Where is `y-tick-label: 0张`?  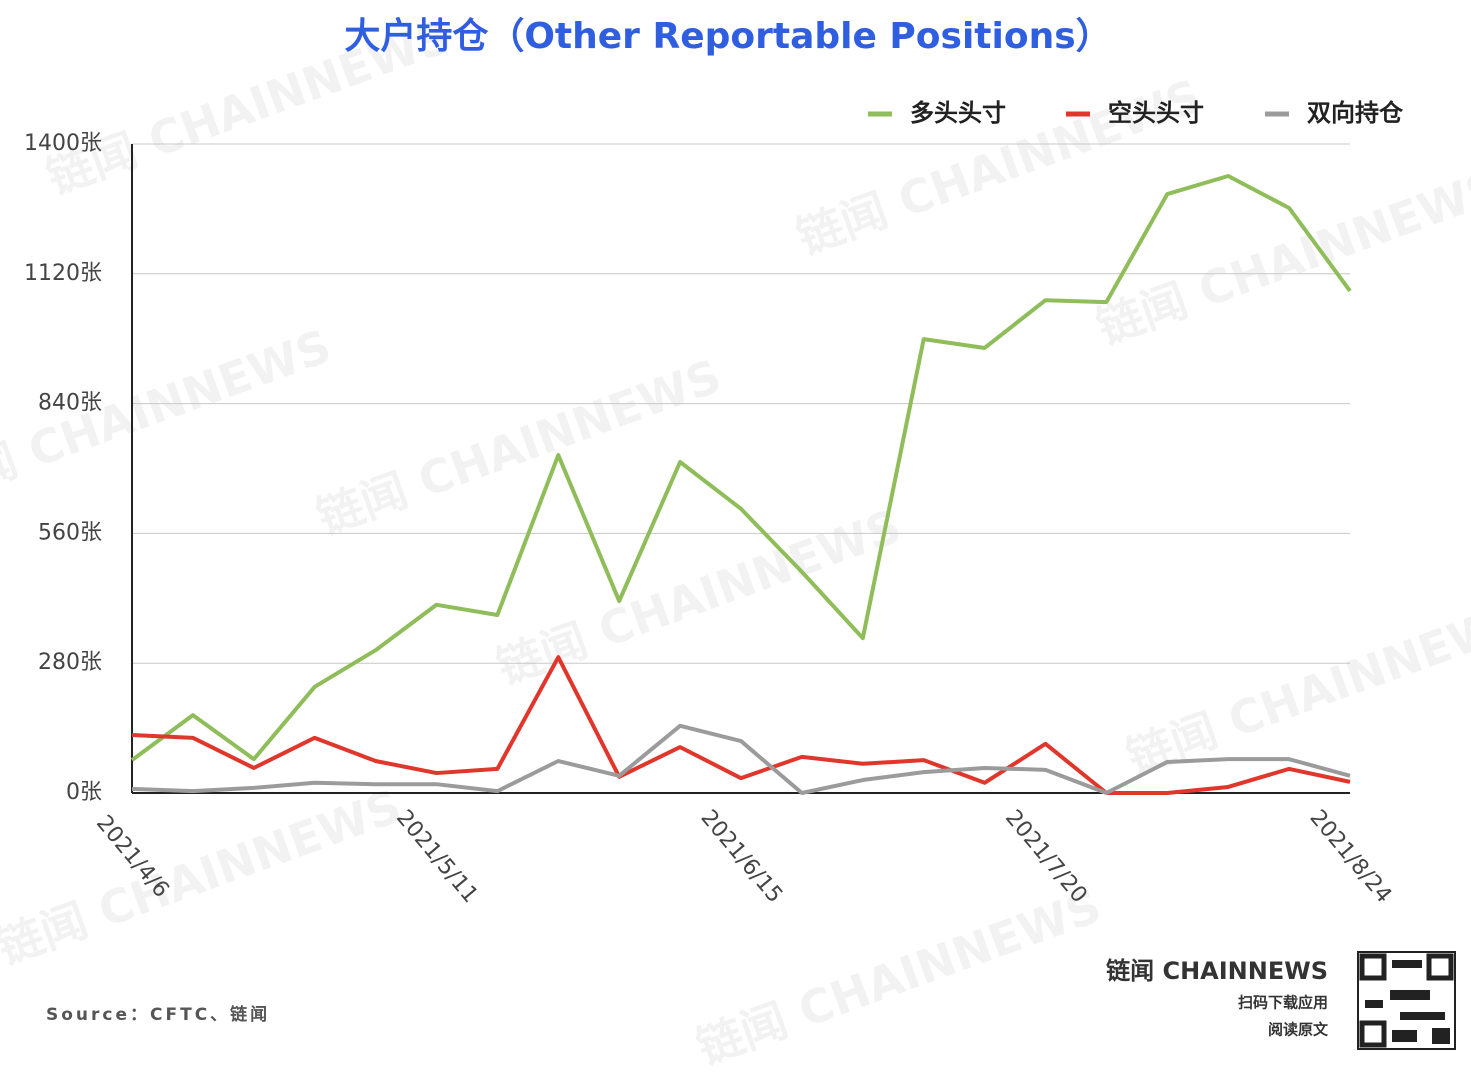 y-tick-label: 0张 is located at coordinates (84, 792).